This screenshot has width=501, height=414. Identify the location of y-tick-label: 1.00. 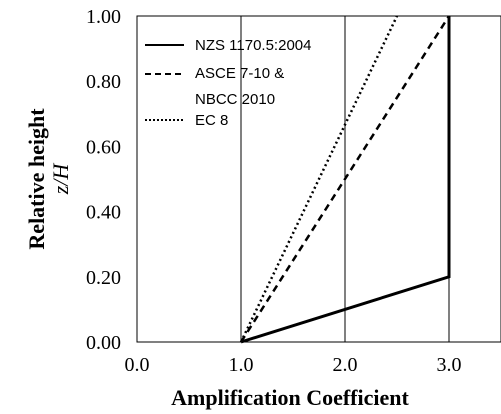
(103, 17).